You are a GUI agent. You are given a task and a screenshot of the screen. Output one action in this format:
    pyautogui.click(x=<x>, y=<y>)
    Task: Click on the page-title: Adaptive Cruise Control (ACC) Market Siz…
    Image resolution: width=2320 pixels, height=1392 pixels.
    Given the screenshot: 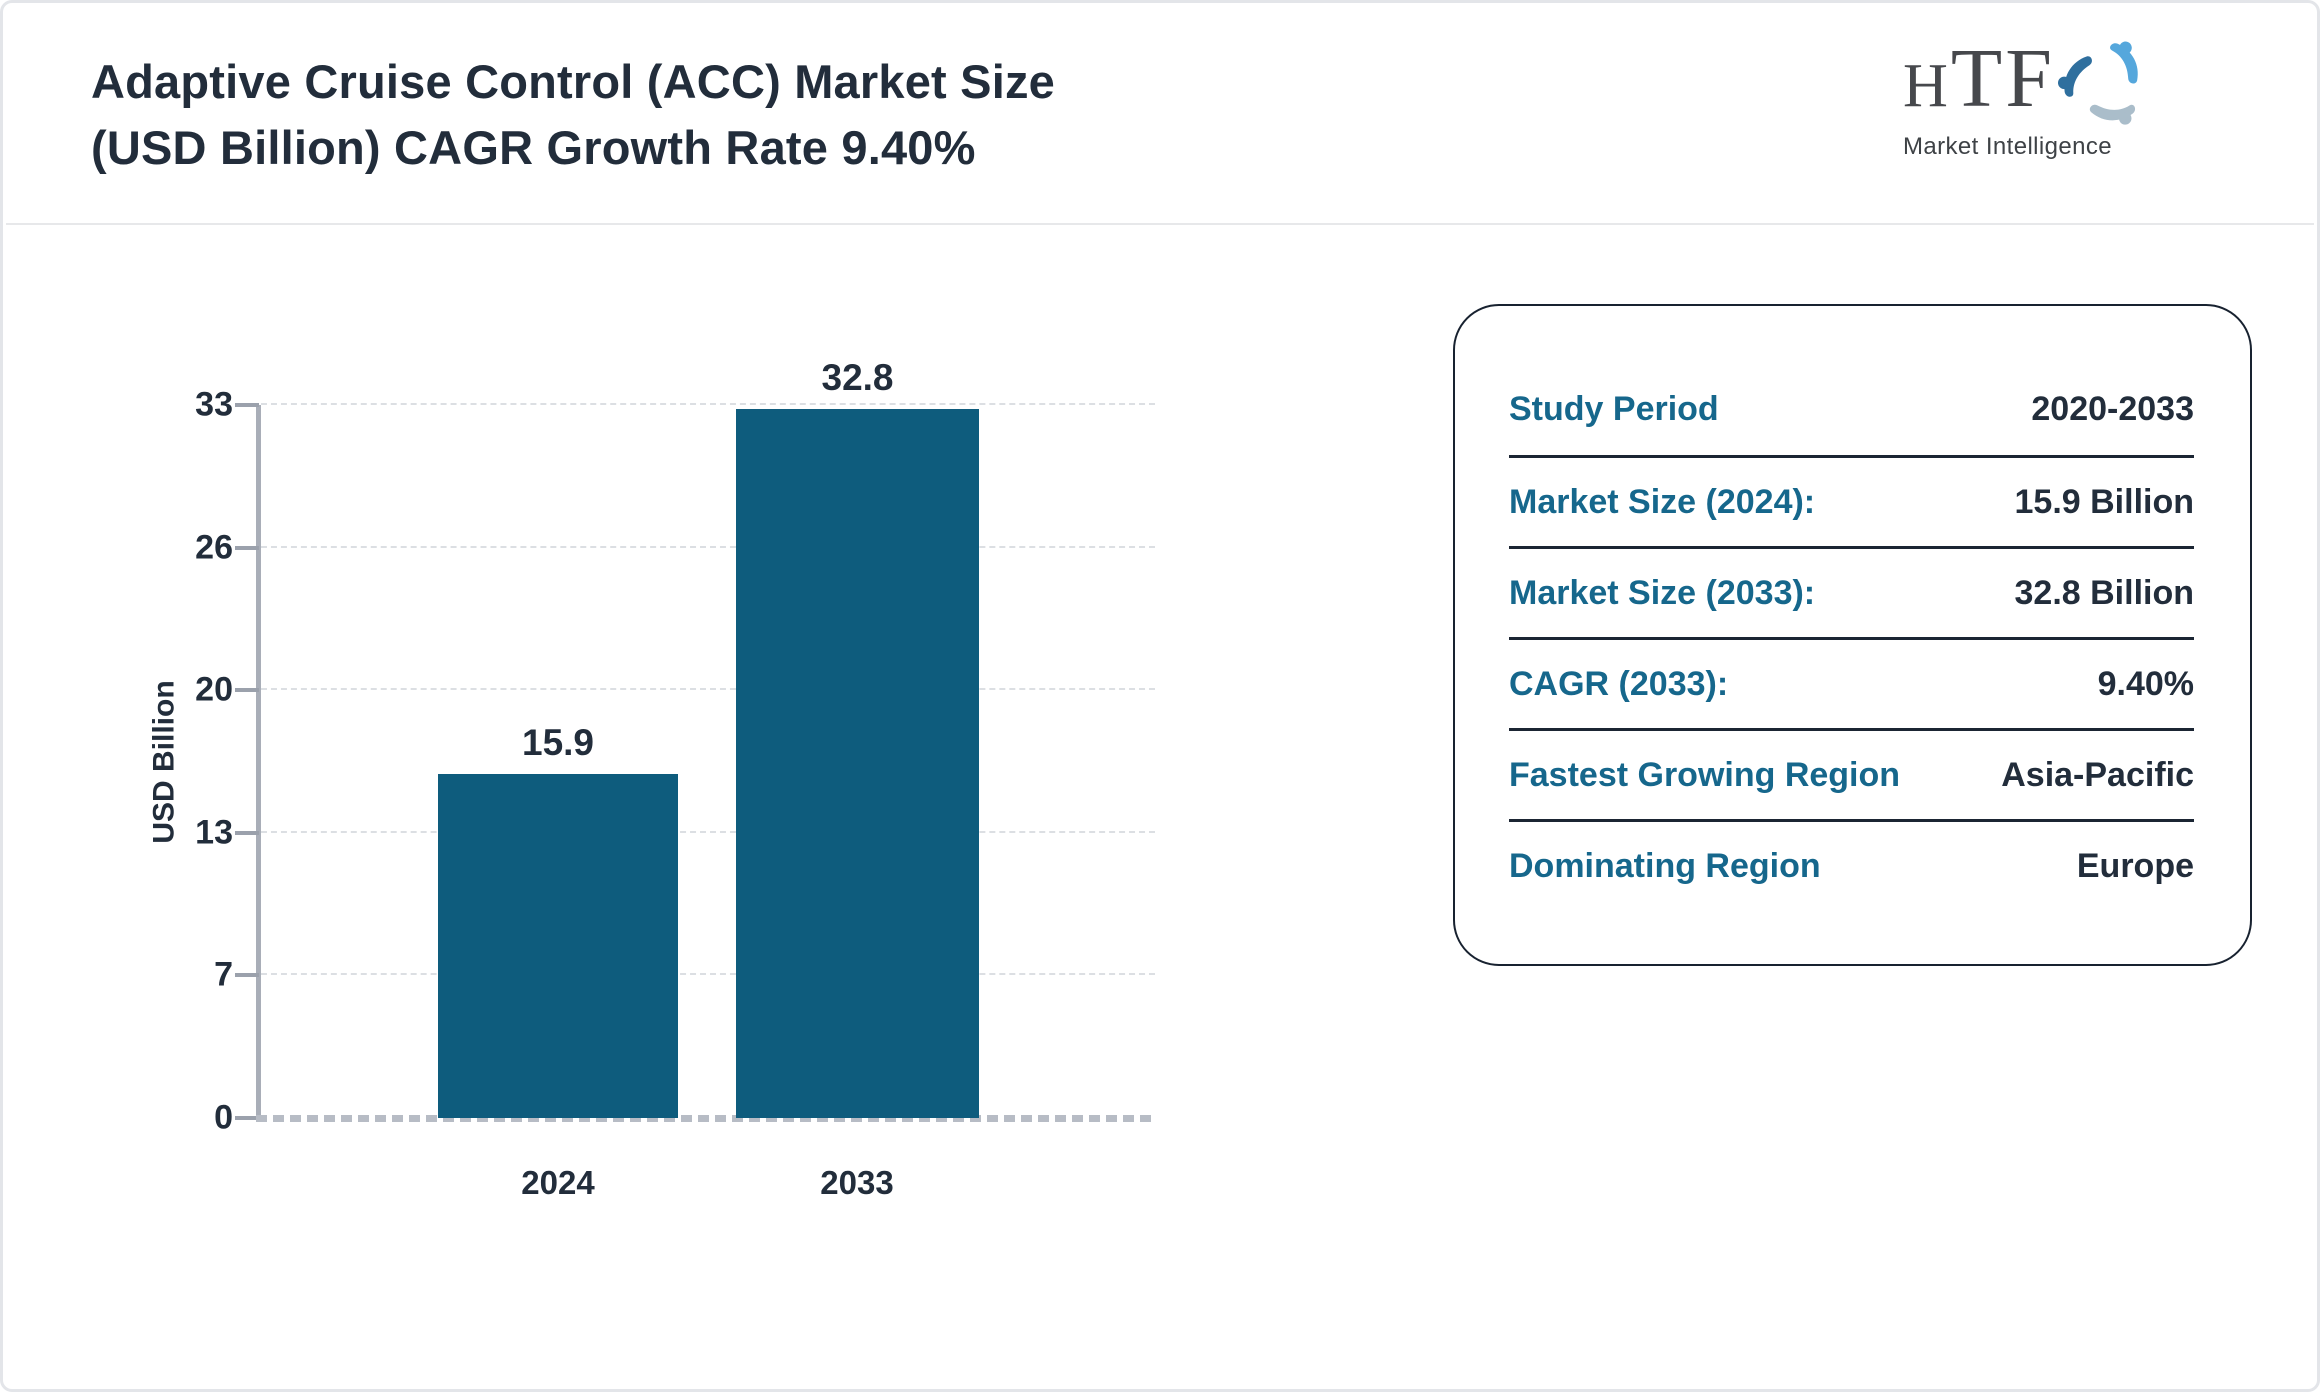 What is the action you would take?
    pyautogui.click(x=573, y=115)
    